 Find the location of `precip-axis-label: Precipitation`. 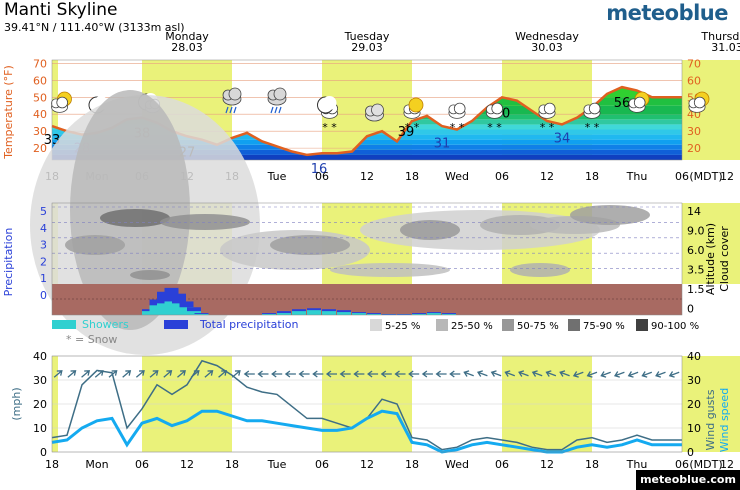

precip-axis-label: Precipitation is located at coordinates (8, 262).